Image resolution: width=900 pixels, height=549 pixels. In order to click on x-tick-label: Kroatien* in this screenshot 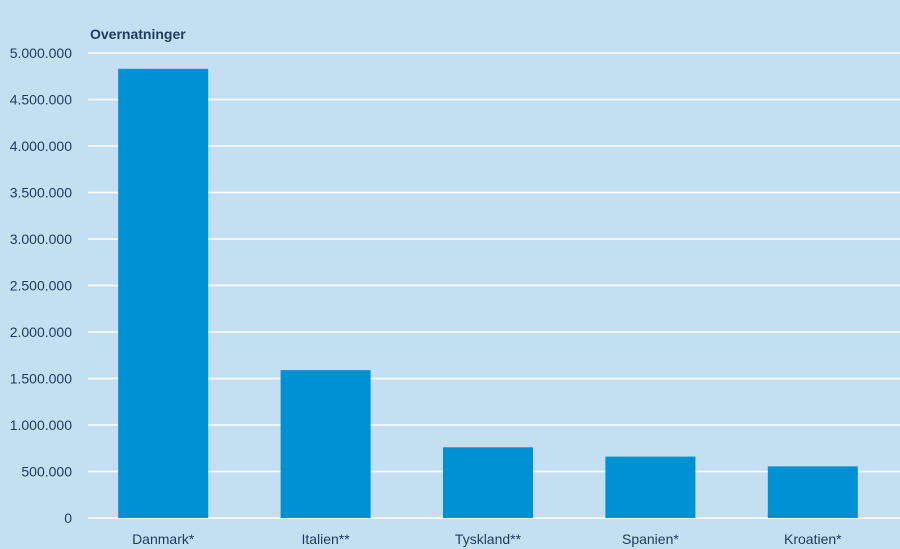, I will do `click(813, 539)`.